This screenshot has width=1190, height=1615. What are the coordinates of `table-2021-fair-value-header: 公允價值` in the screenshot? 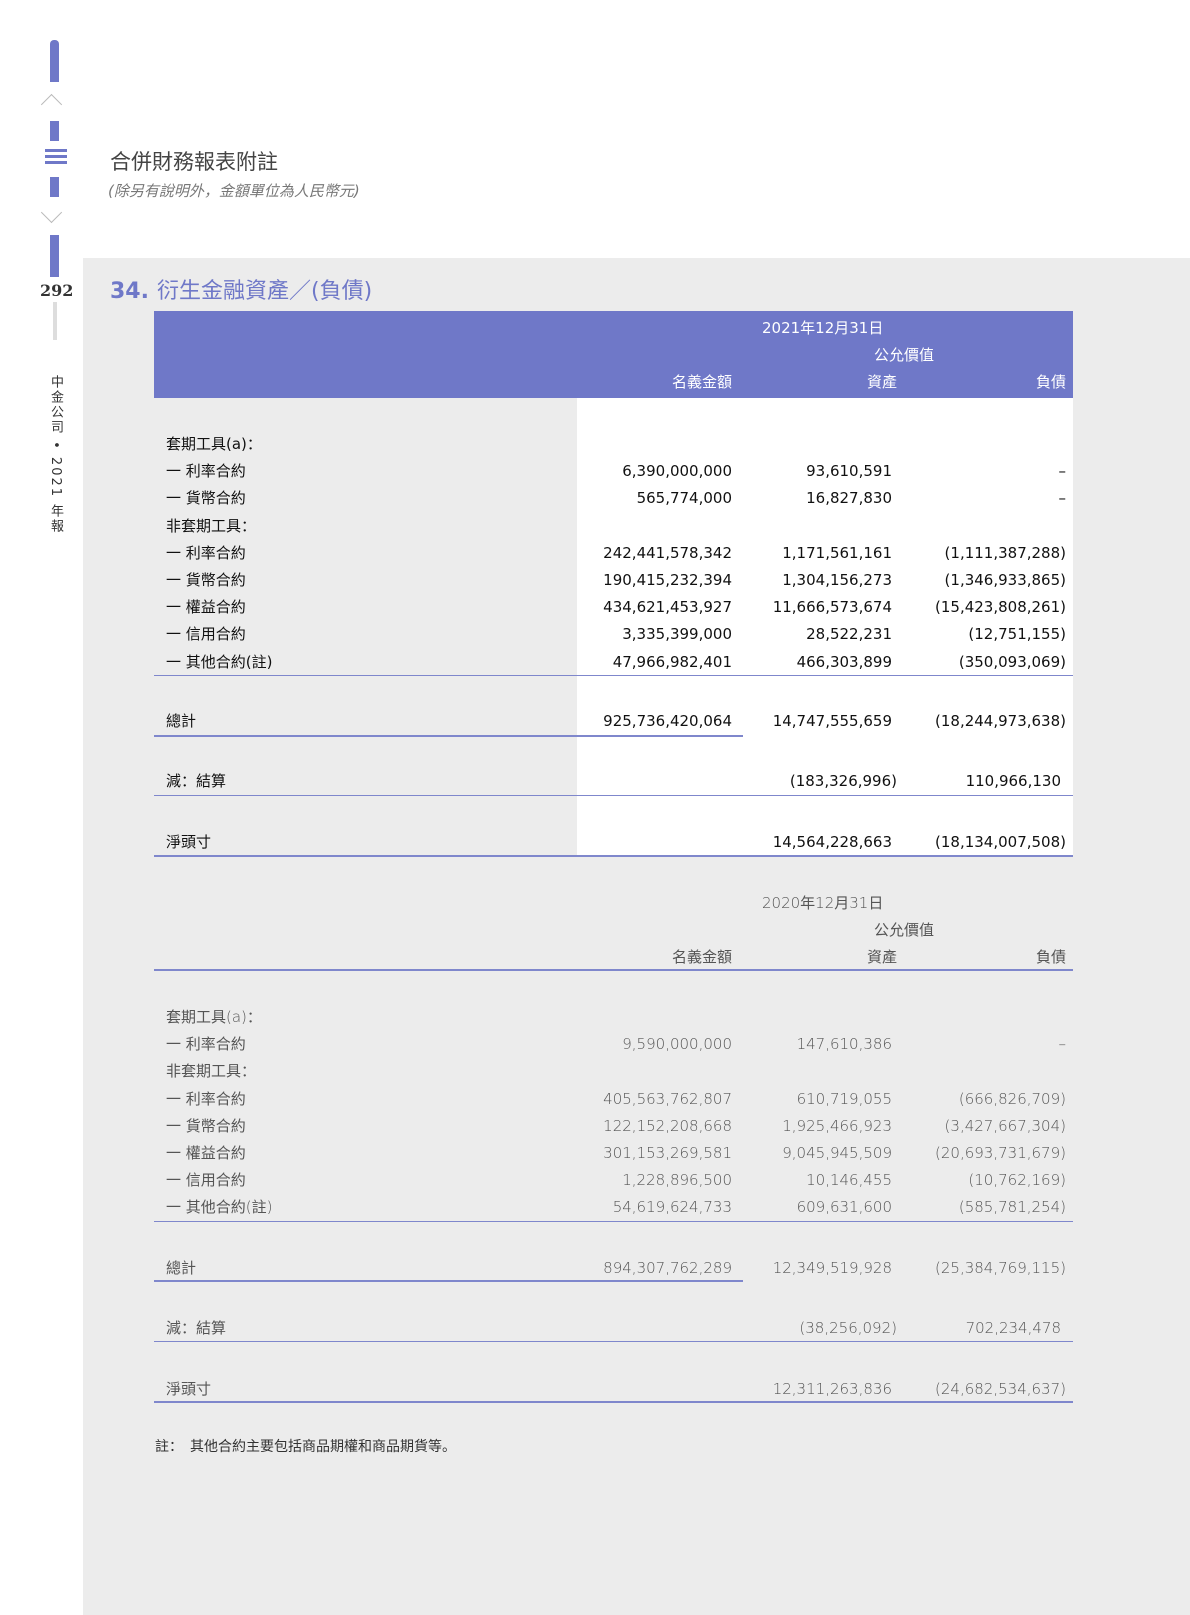 It's located at (904, 355).